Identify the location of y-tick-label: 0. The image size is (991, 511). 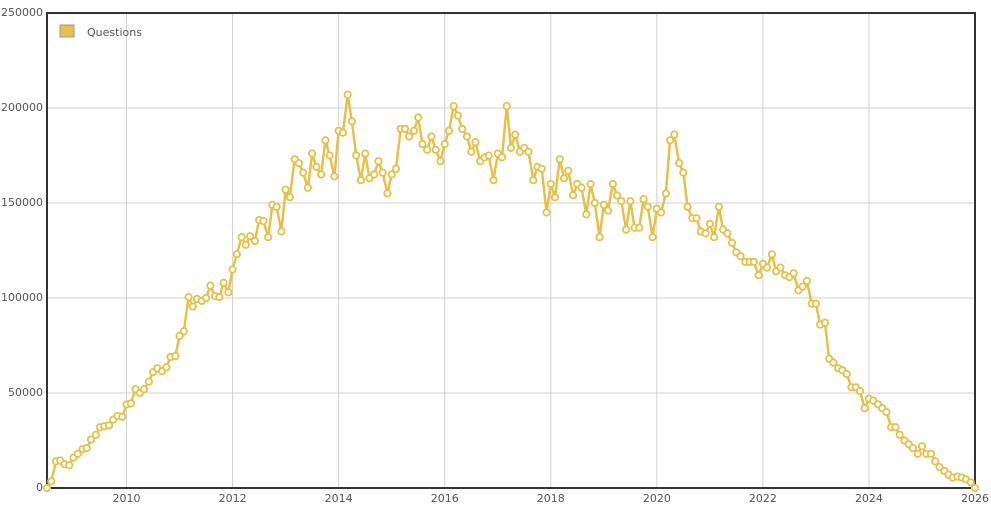
(39, 487).